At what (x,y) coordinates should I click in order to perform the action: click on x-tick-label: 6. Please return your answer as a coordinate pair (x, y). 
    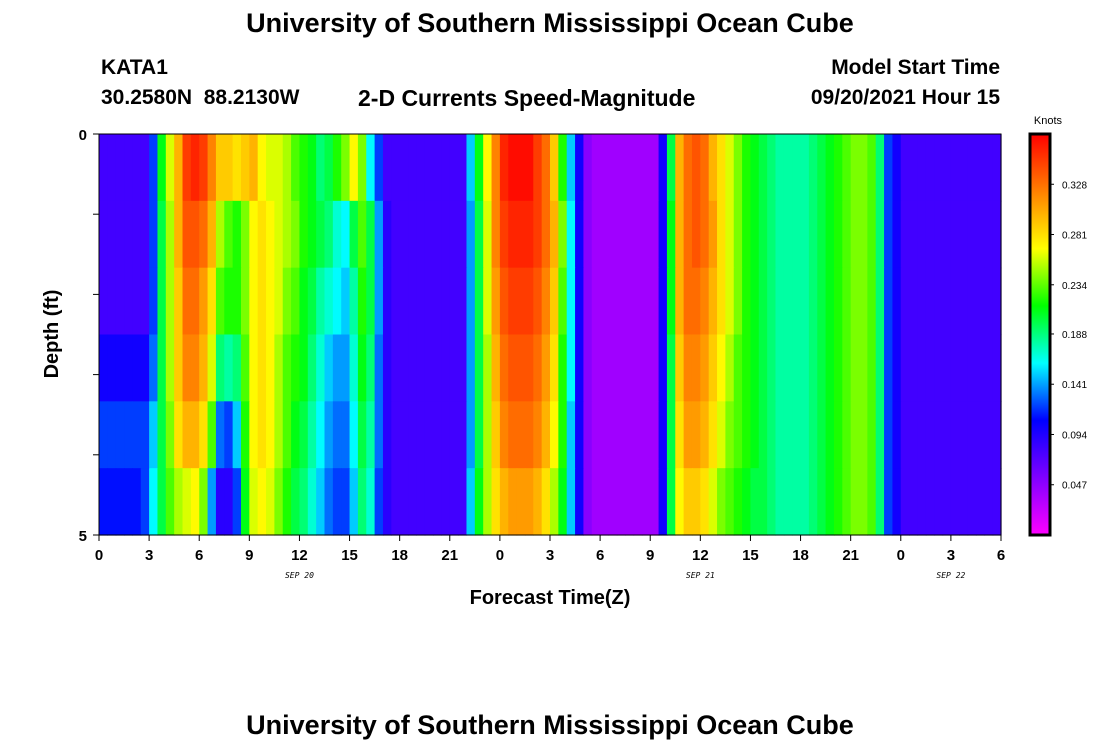
    Looking at the image, I should click on (600, 555).